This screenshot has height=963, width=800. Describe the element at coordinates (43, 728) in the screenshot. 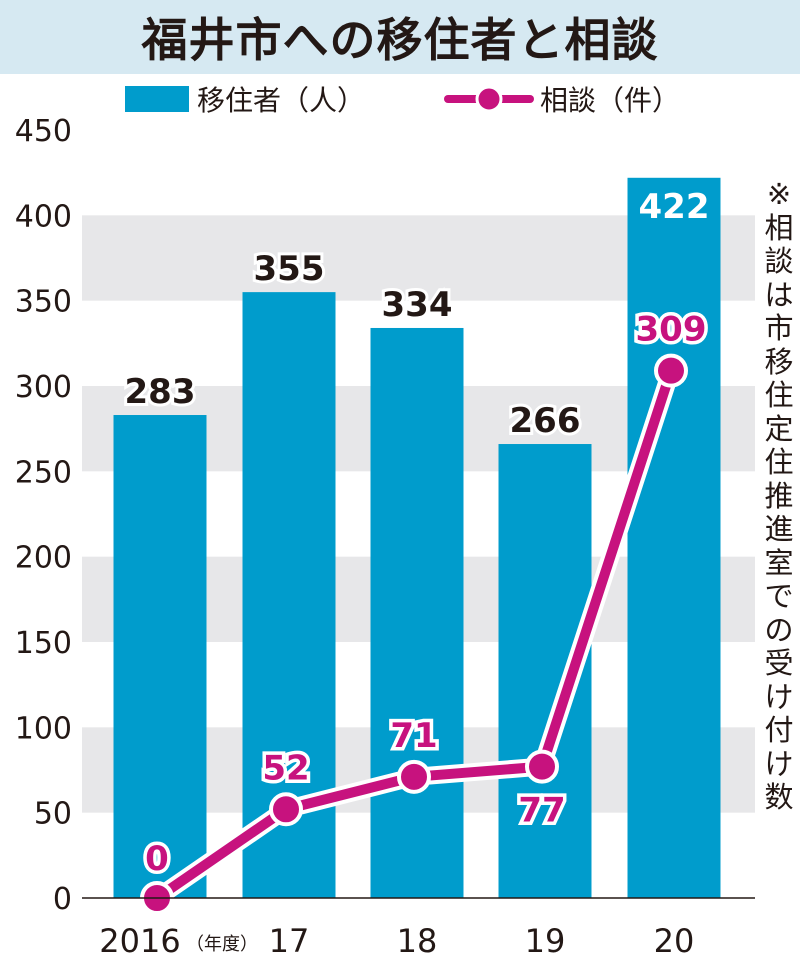

I see `y-tick-label: 100` at that location.